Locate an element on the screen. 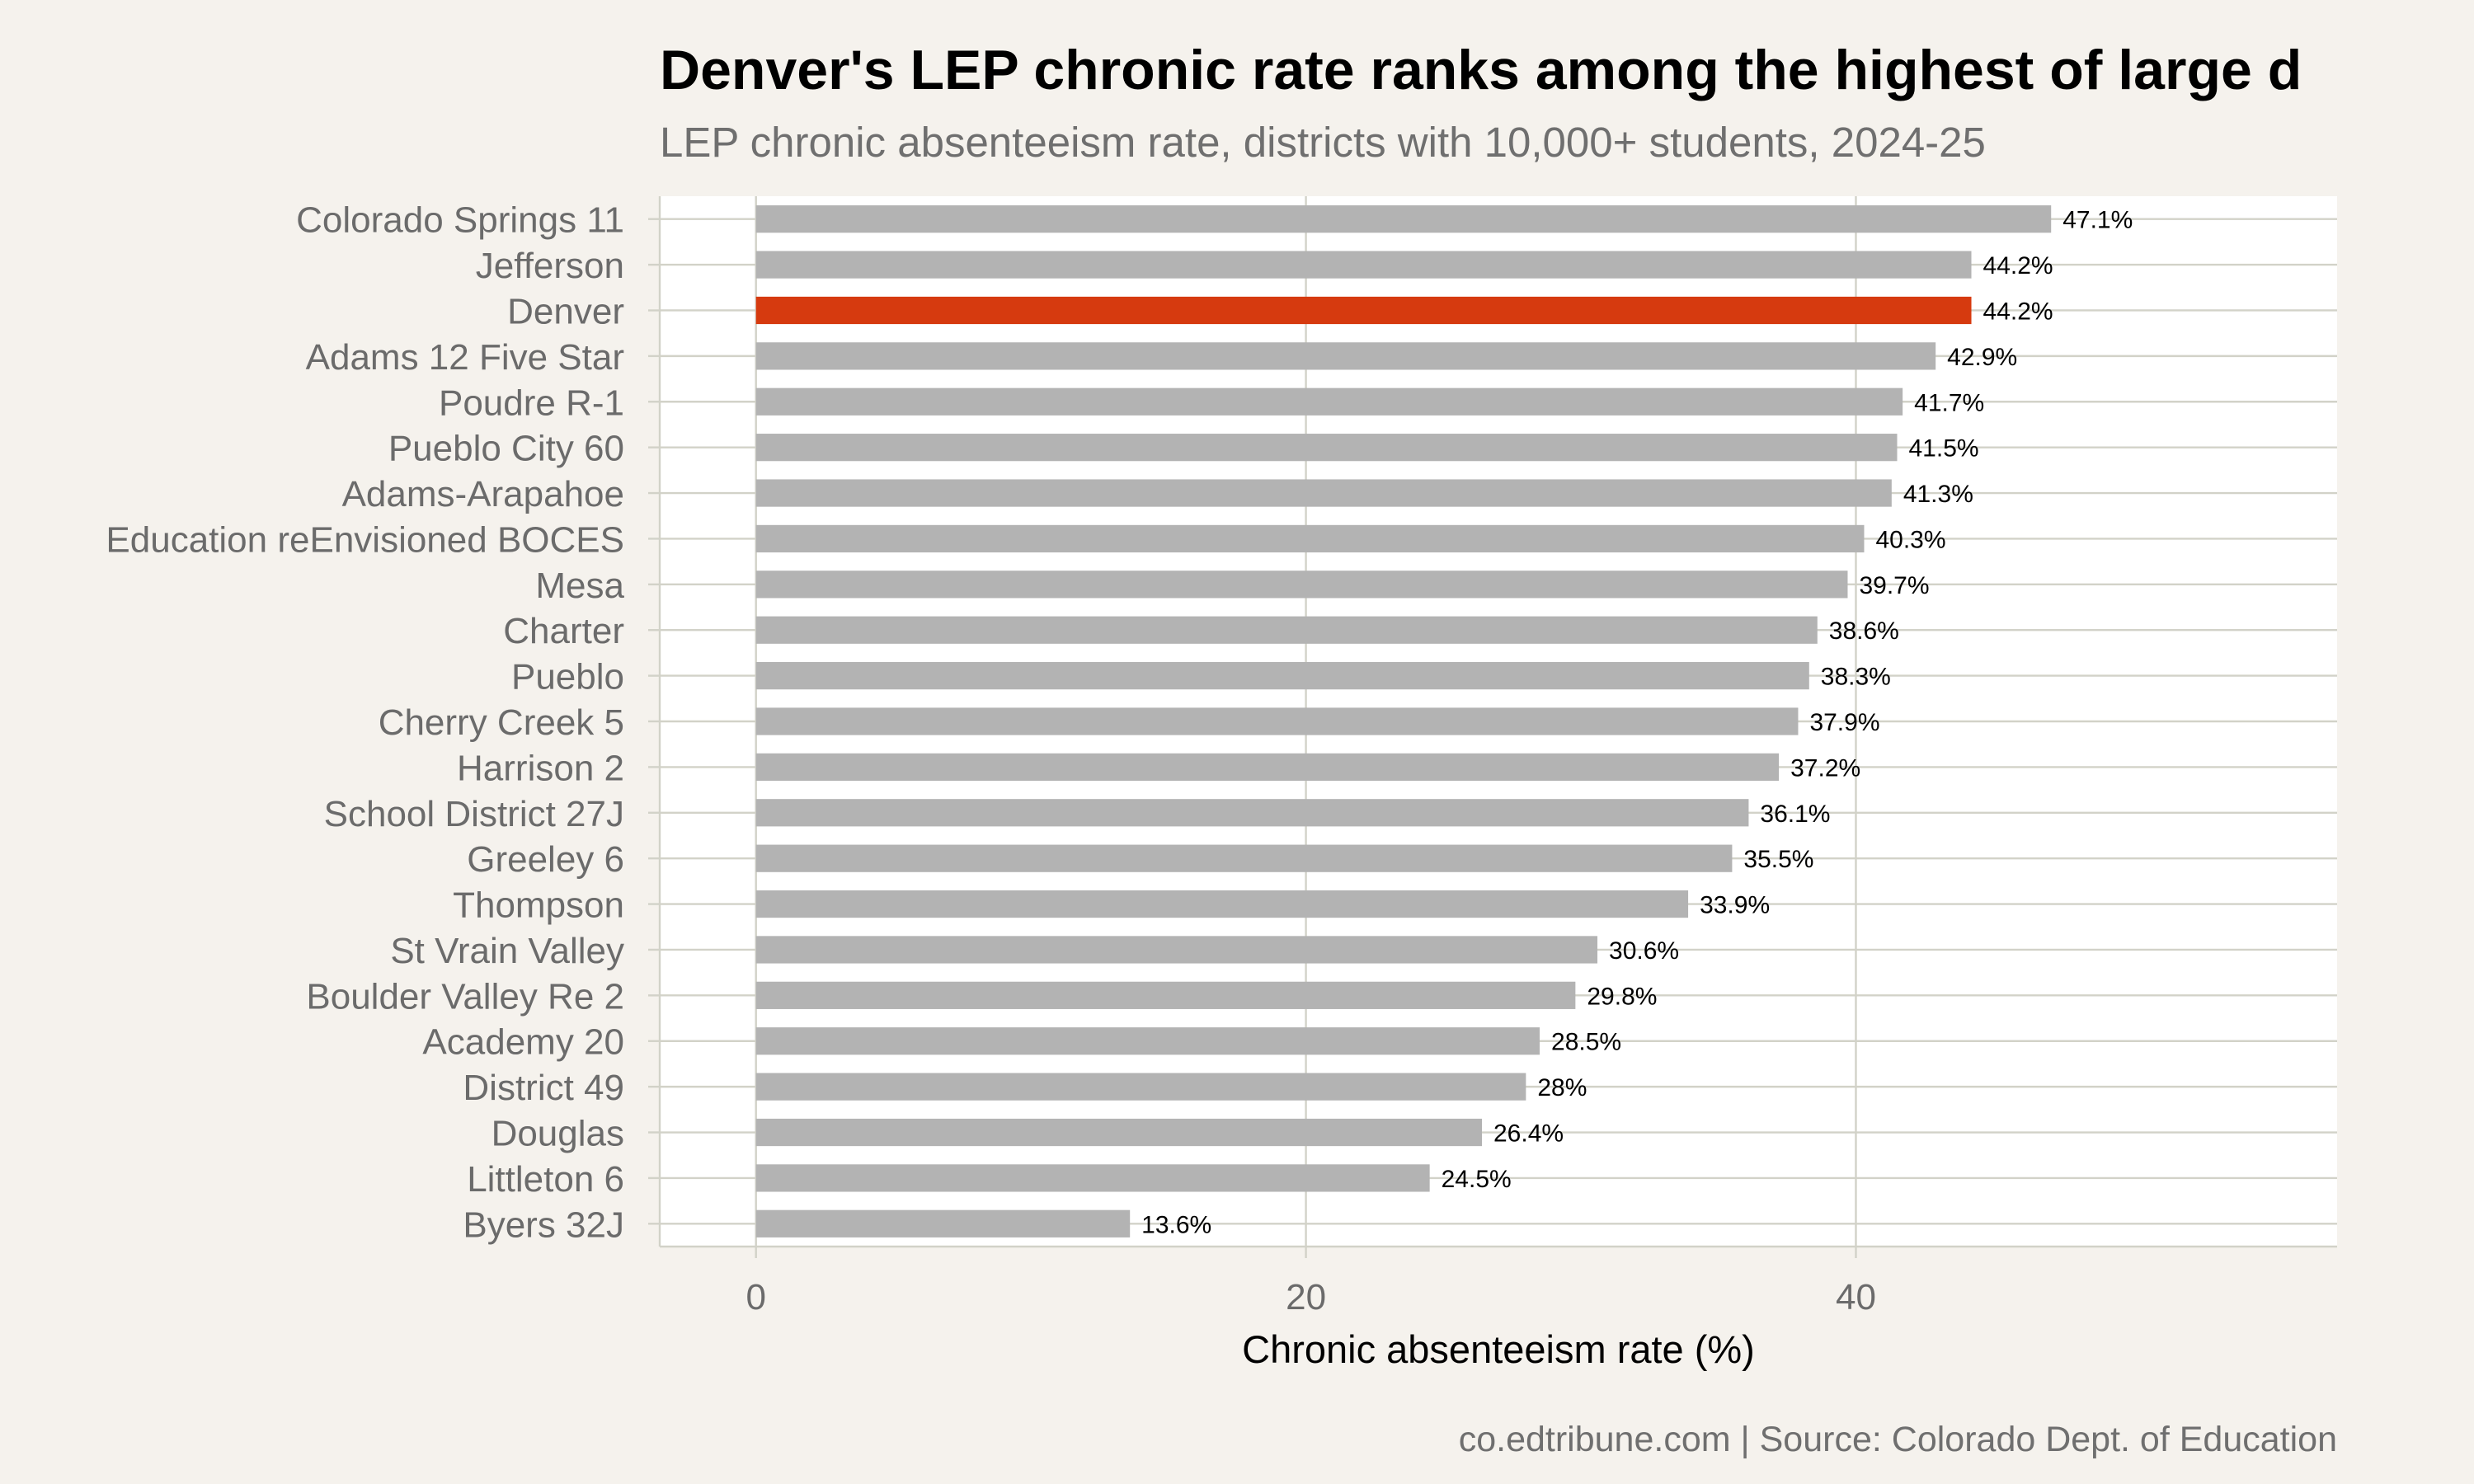 The image size is (2474, 1484). x-tick-label: 40 is located at coordinates (1856, 1297).